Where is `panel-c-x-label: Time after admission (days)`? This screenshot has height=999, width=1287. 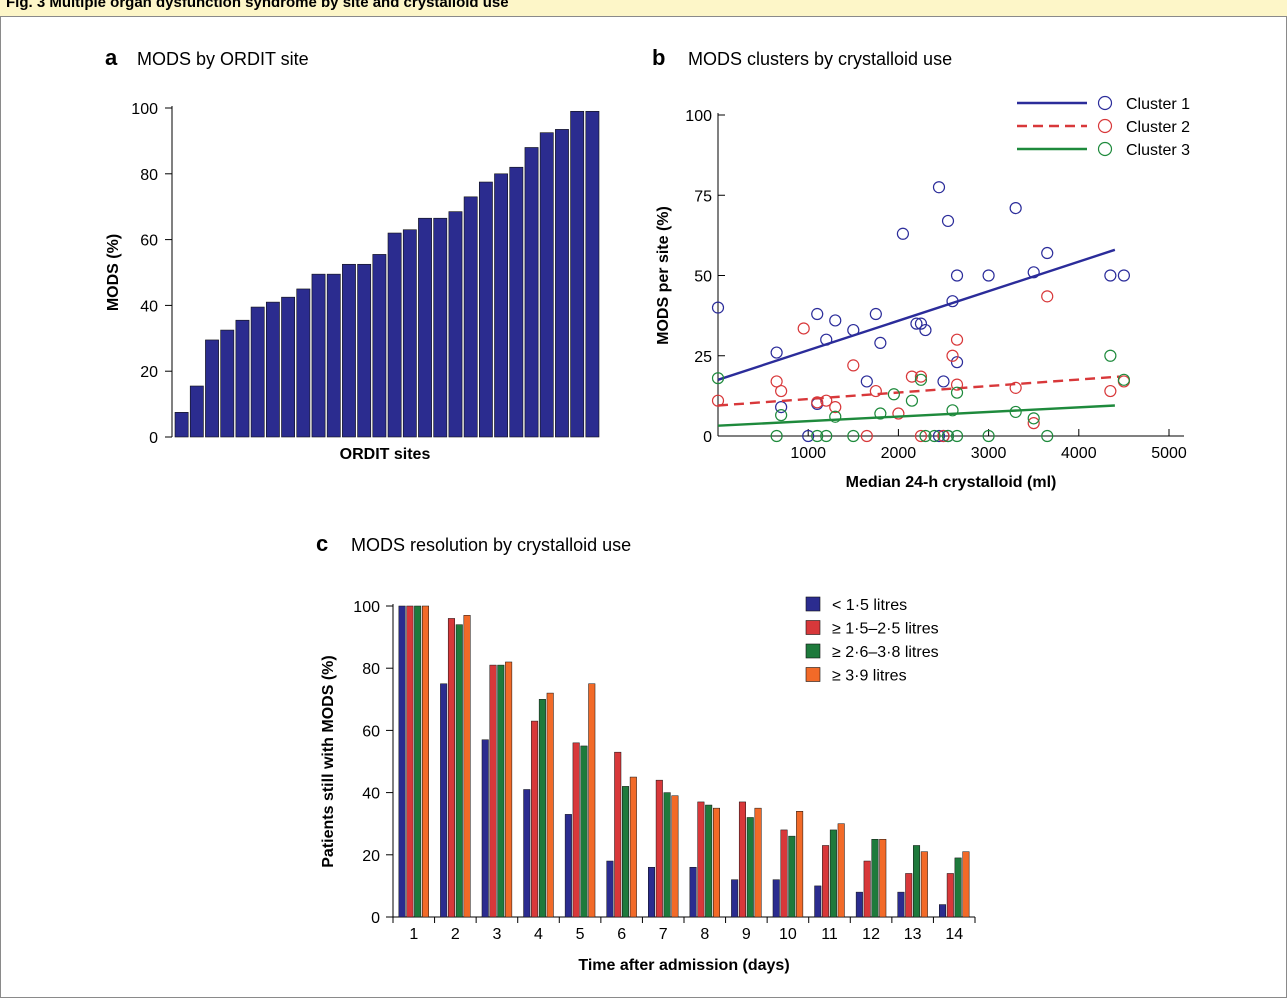 panel-c-x-label: Time after admission (days) is located at coordinates (683, 965).